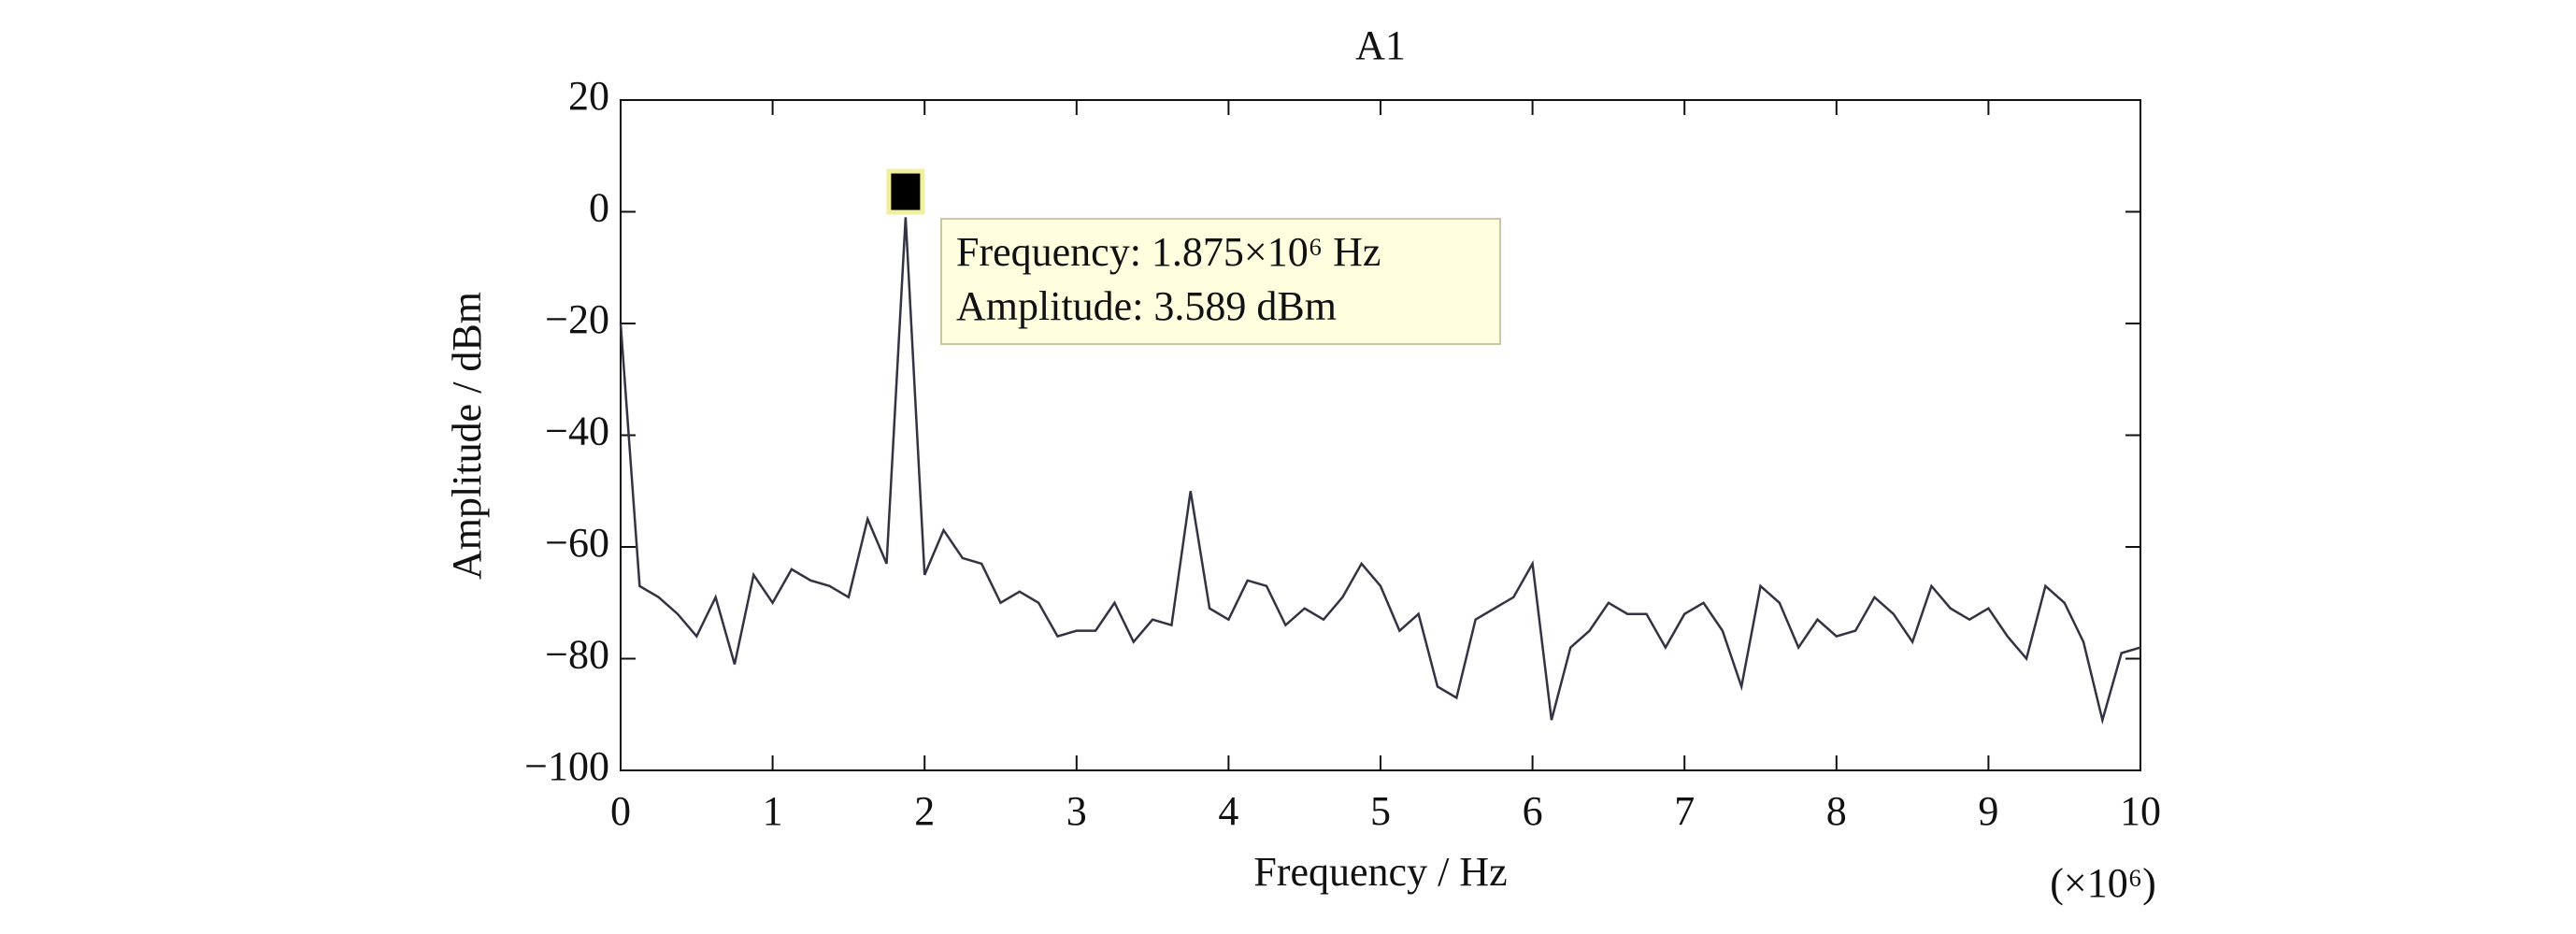 Image resolution: width=2576 pixels, height=934 pixels. I want to click on x-tick-label: 7, so click(1684, 811).